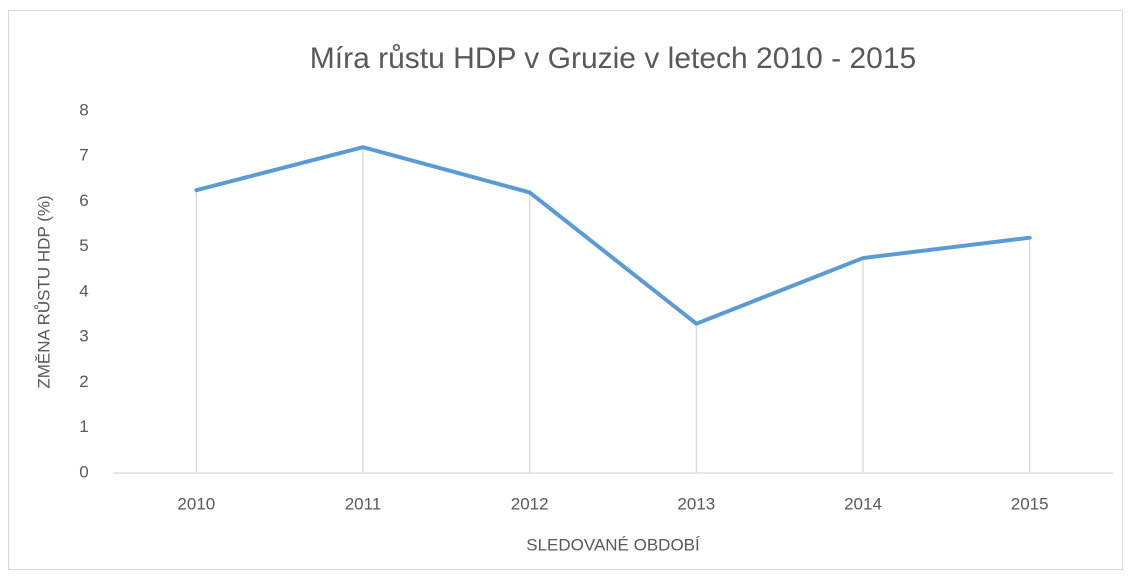 The image size is (1132, 578). I want to click on x-tick-label: 2014, so click(863, 503).